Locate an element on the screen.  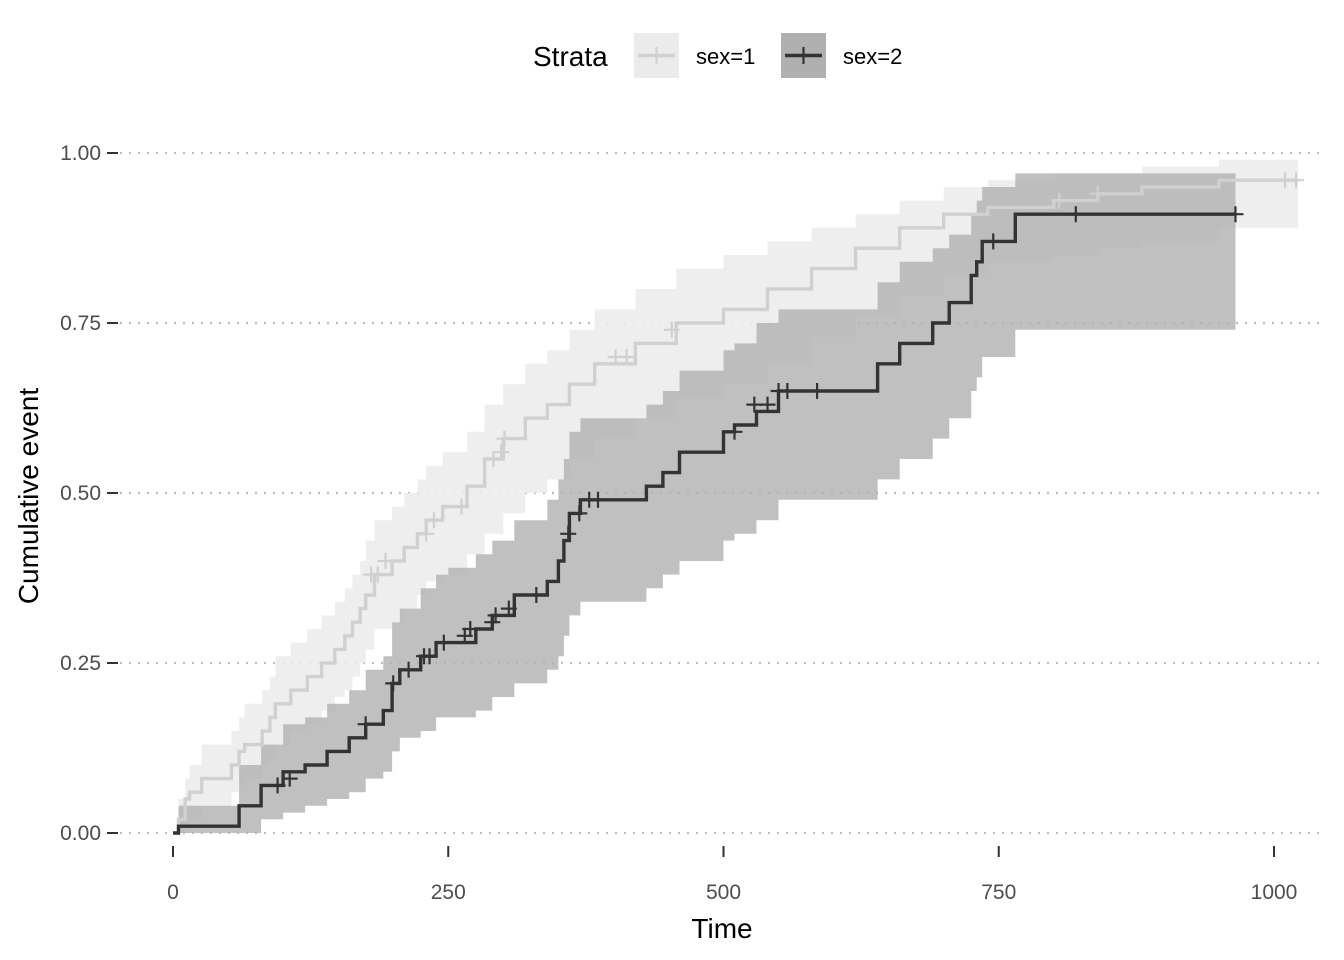
y-tick-label: 0.75 is located at coordinates (80, 323).